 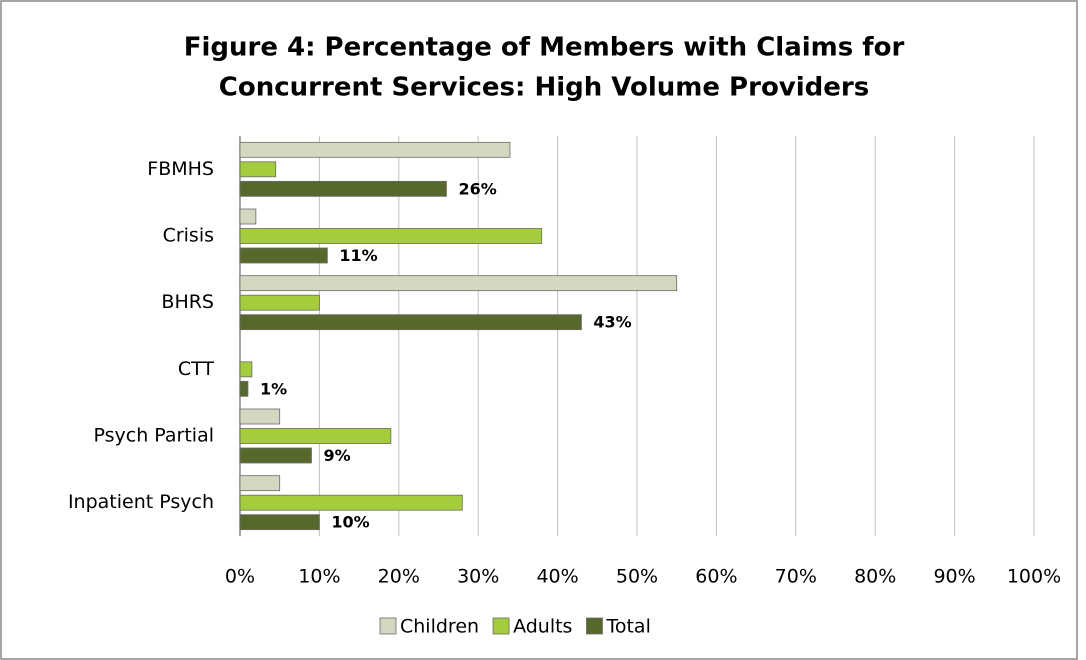 I want to click on legend-label: Total, so click(x=627, y=627).